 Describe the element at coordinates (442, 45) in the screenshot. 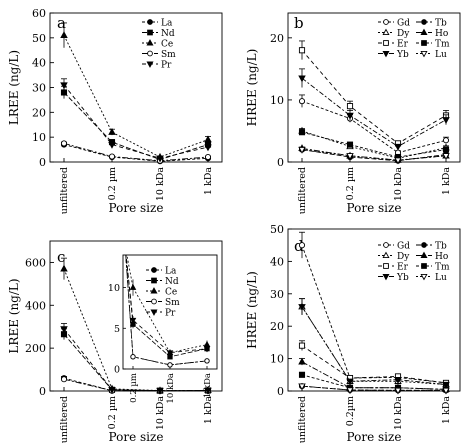

I see `legend-label: Tm` at that location.